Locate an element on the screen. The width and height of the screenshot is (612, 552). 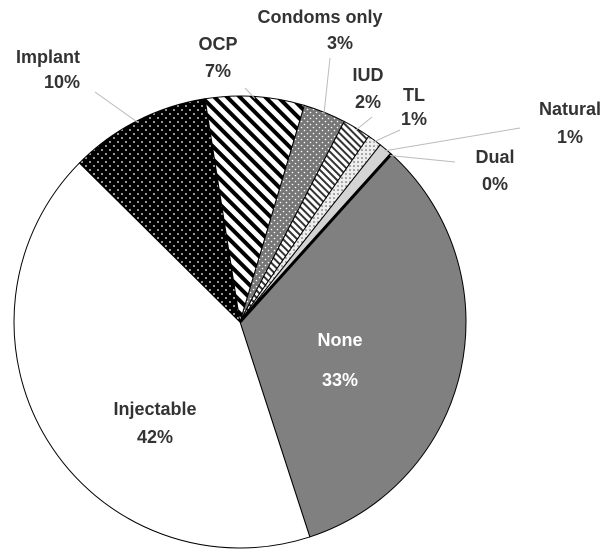
value-label: 2% is located at coordinates (368, 102).